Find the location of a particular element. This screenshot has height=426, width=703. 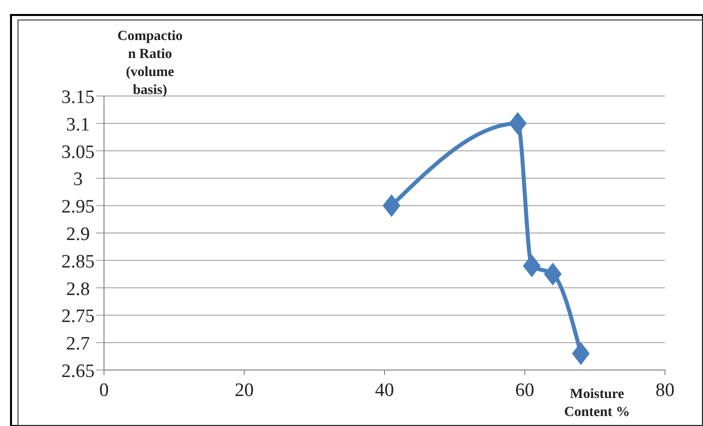

x-tick-label: 60 is located at coordinates (524, 390).